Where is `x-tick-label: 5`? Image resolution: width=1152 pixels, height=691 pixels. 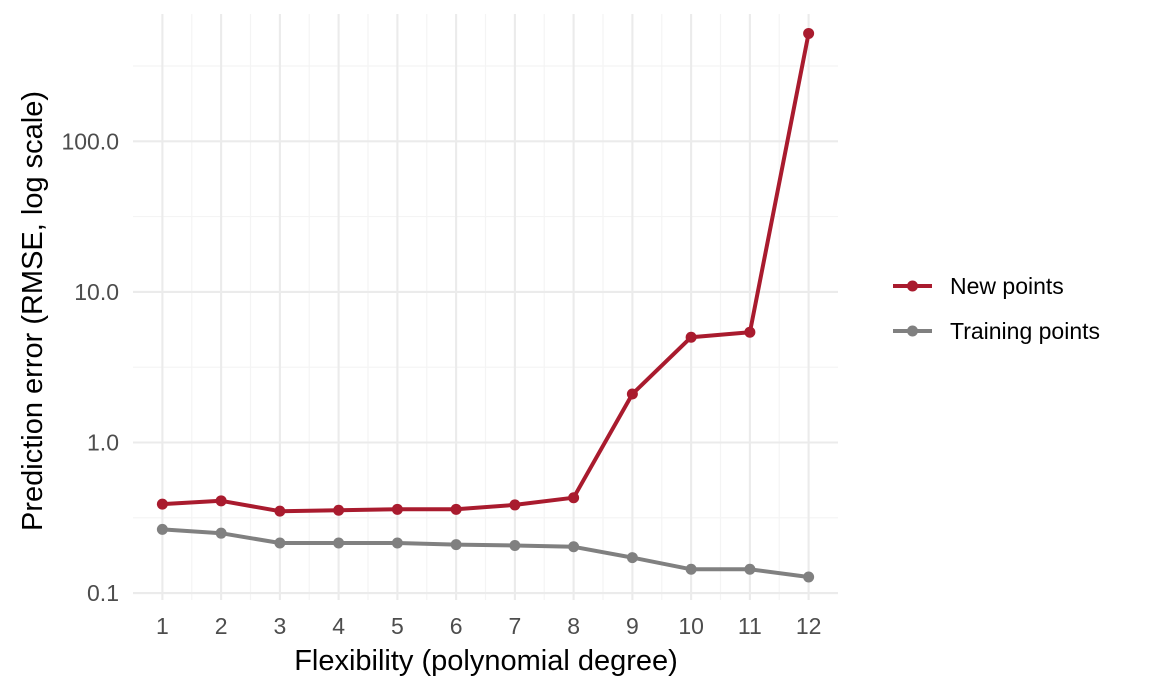
x-tick-label: 5 is located at coordinates (397, 626).